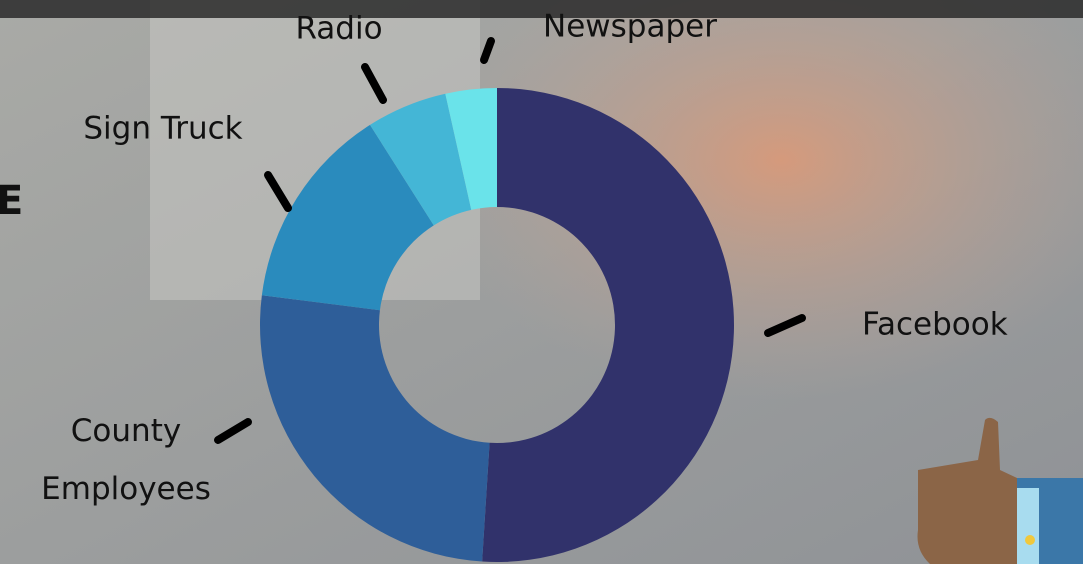 This screenshot has width=1083, height=564. Describe the element at coordinates (11, 201) in the screenshot. I see `cropped-title: E` at that location.